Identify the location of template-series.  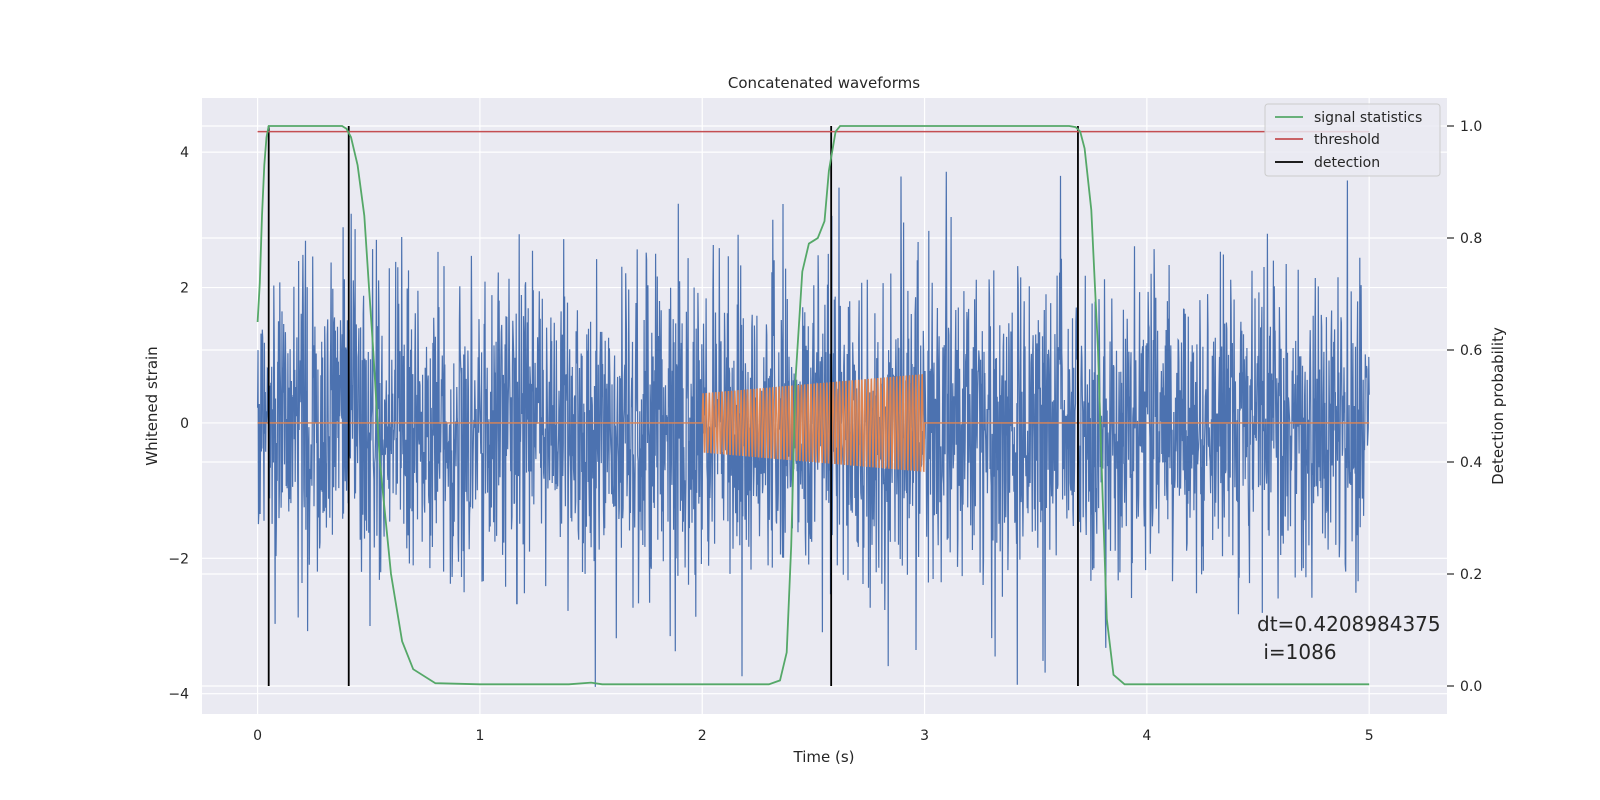
(813, 423).